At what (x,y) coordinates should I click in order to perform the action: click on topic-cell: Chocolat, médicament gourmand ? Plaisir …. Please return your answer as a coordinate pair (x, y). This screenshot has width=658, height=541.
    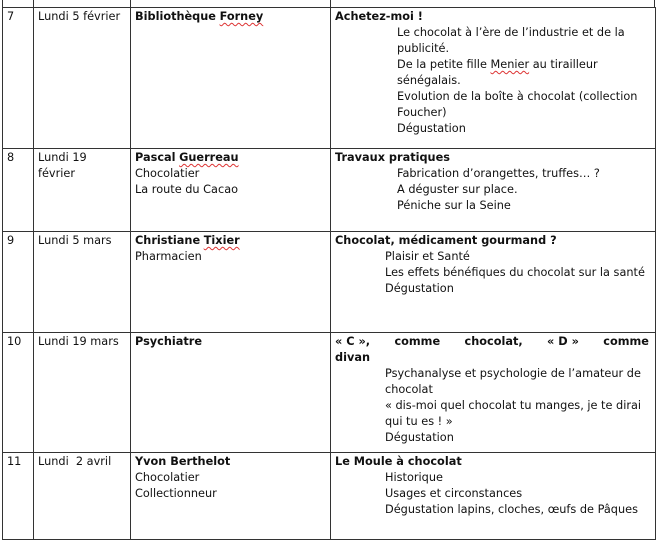
    Looking at the image, I should click on (493, 282).